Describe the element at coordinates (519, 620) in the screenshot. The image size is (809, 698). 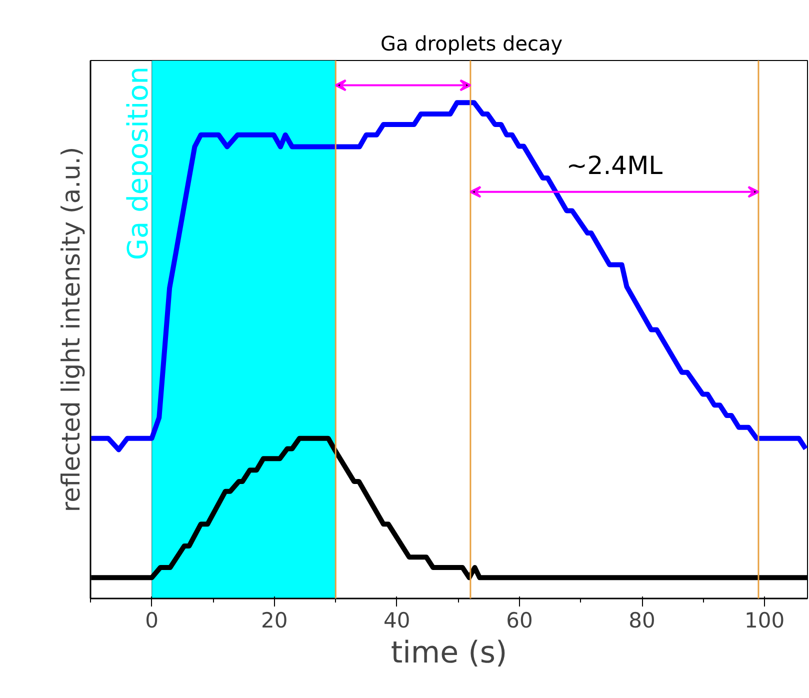
I see `x-tick-label: 60` at that location.